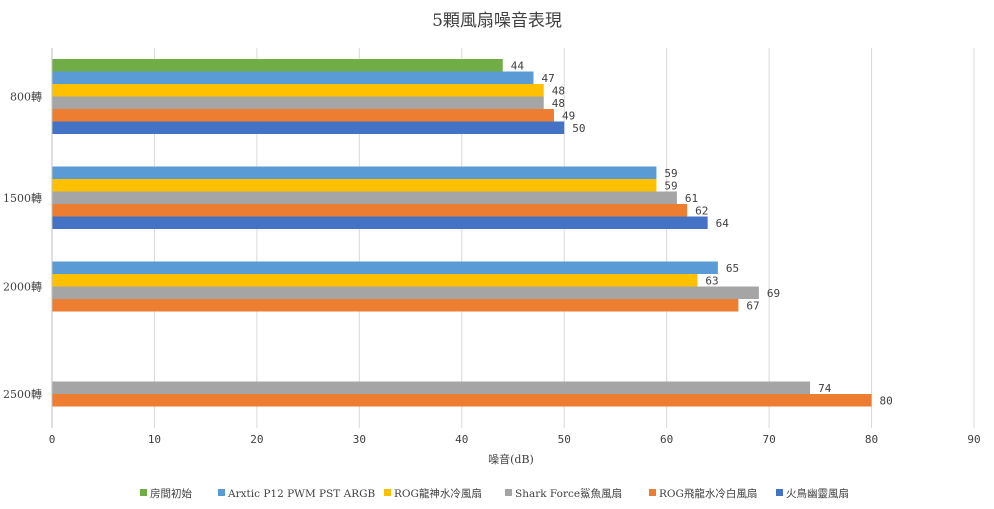 This screenshot has width=994, height=509. I want to click on legend-label: Arxtic P12 PWM PST ARGB, so click(301, 494).